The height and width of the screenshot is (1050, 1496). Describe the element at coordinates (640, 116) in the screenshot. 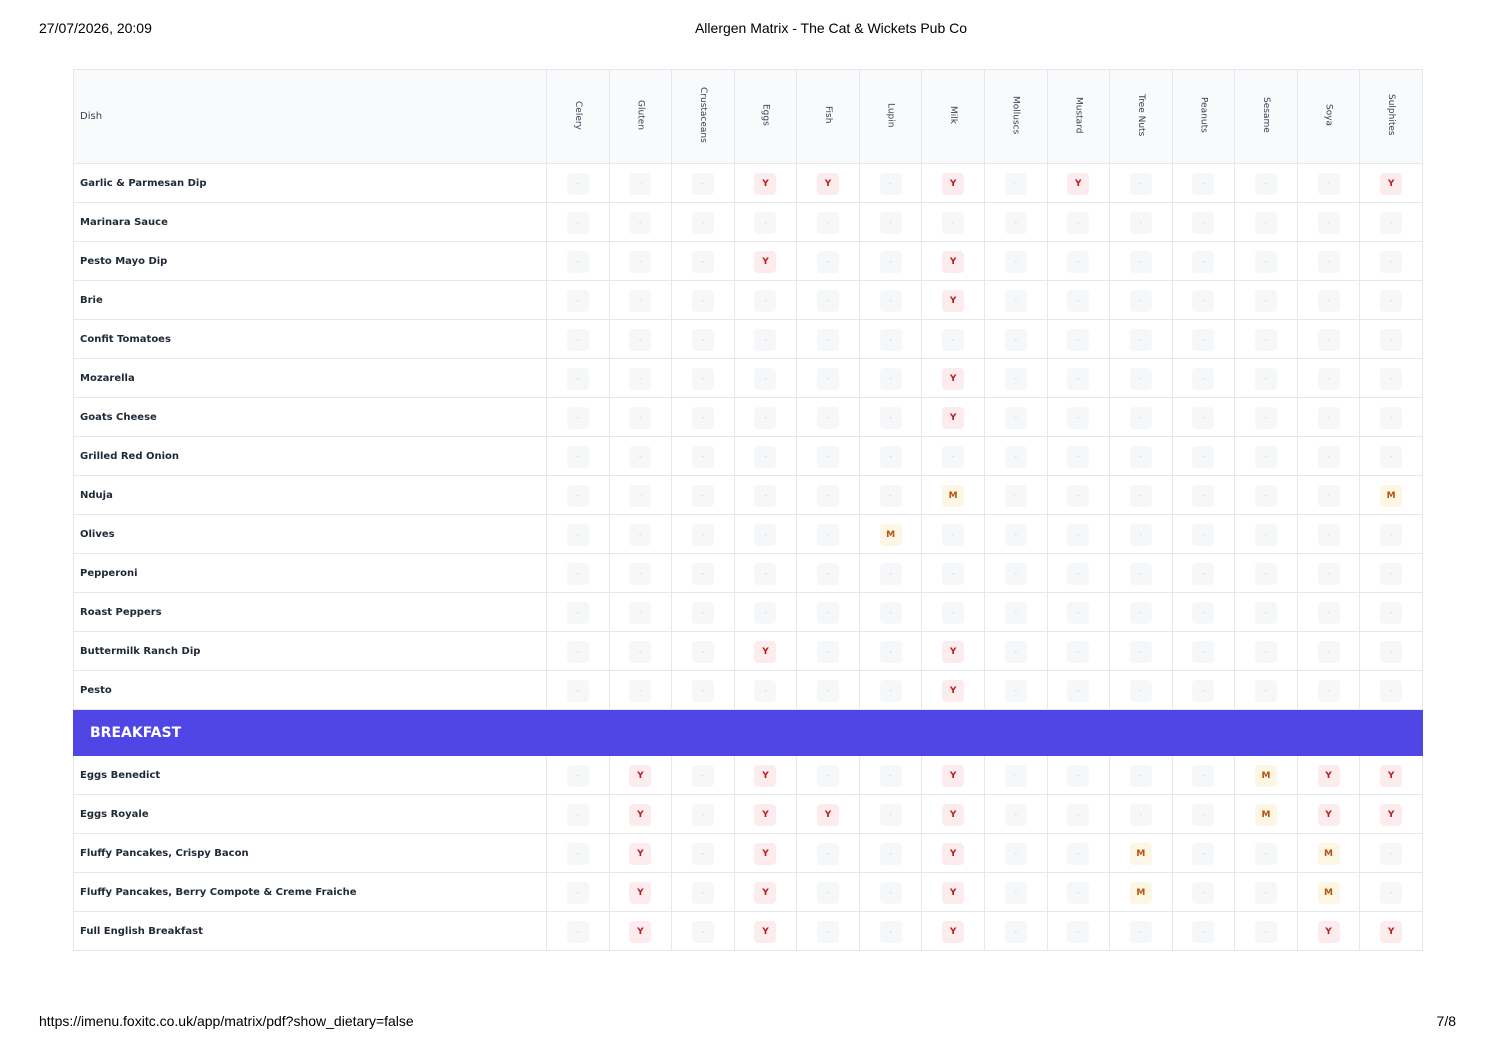

I see `column-header: Gluten` at that location.